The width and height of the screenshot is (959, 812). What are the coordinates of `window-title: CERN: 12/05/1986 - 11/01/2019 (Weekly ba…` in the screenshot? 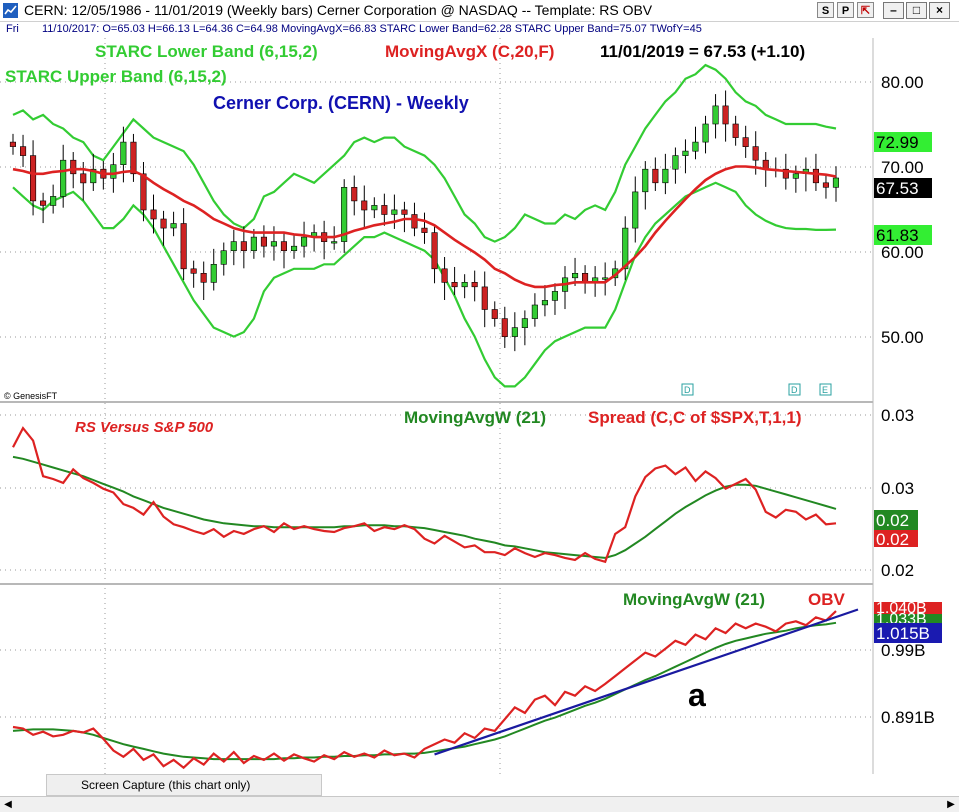 It's located at (338, 10).